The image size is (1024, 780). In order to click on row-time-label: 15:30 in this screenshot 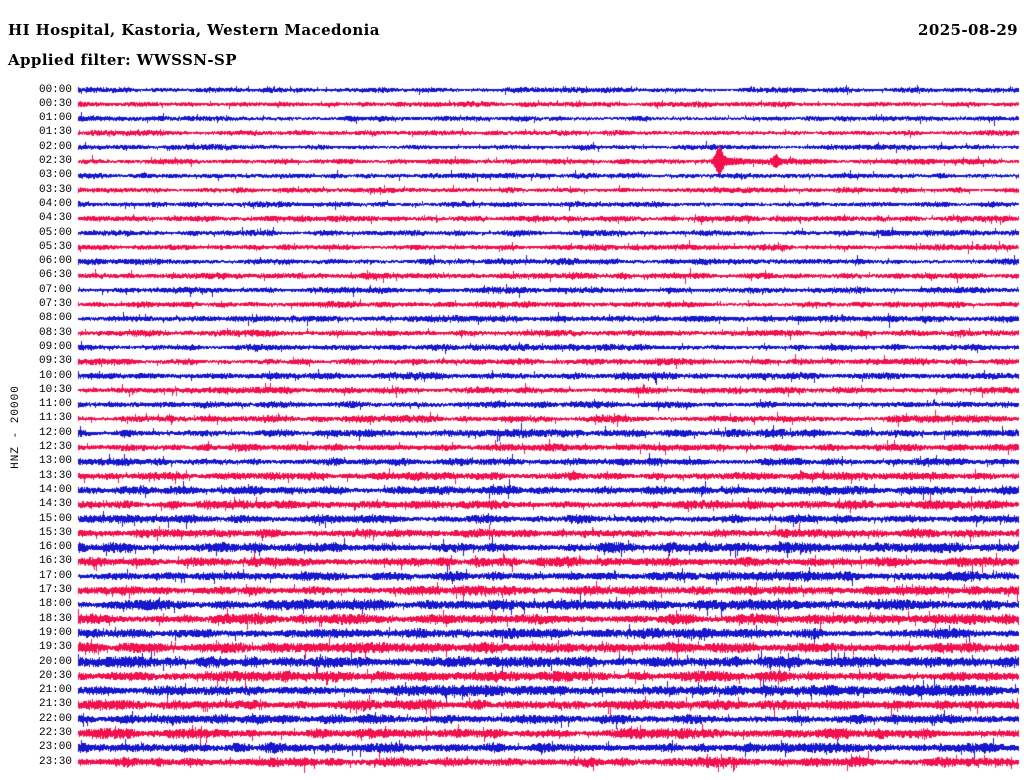, I will do `click(55, 532)`.